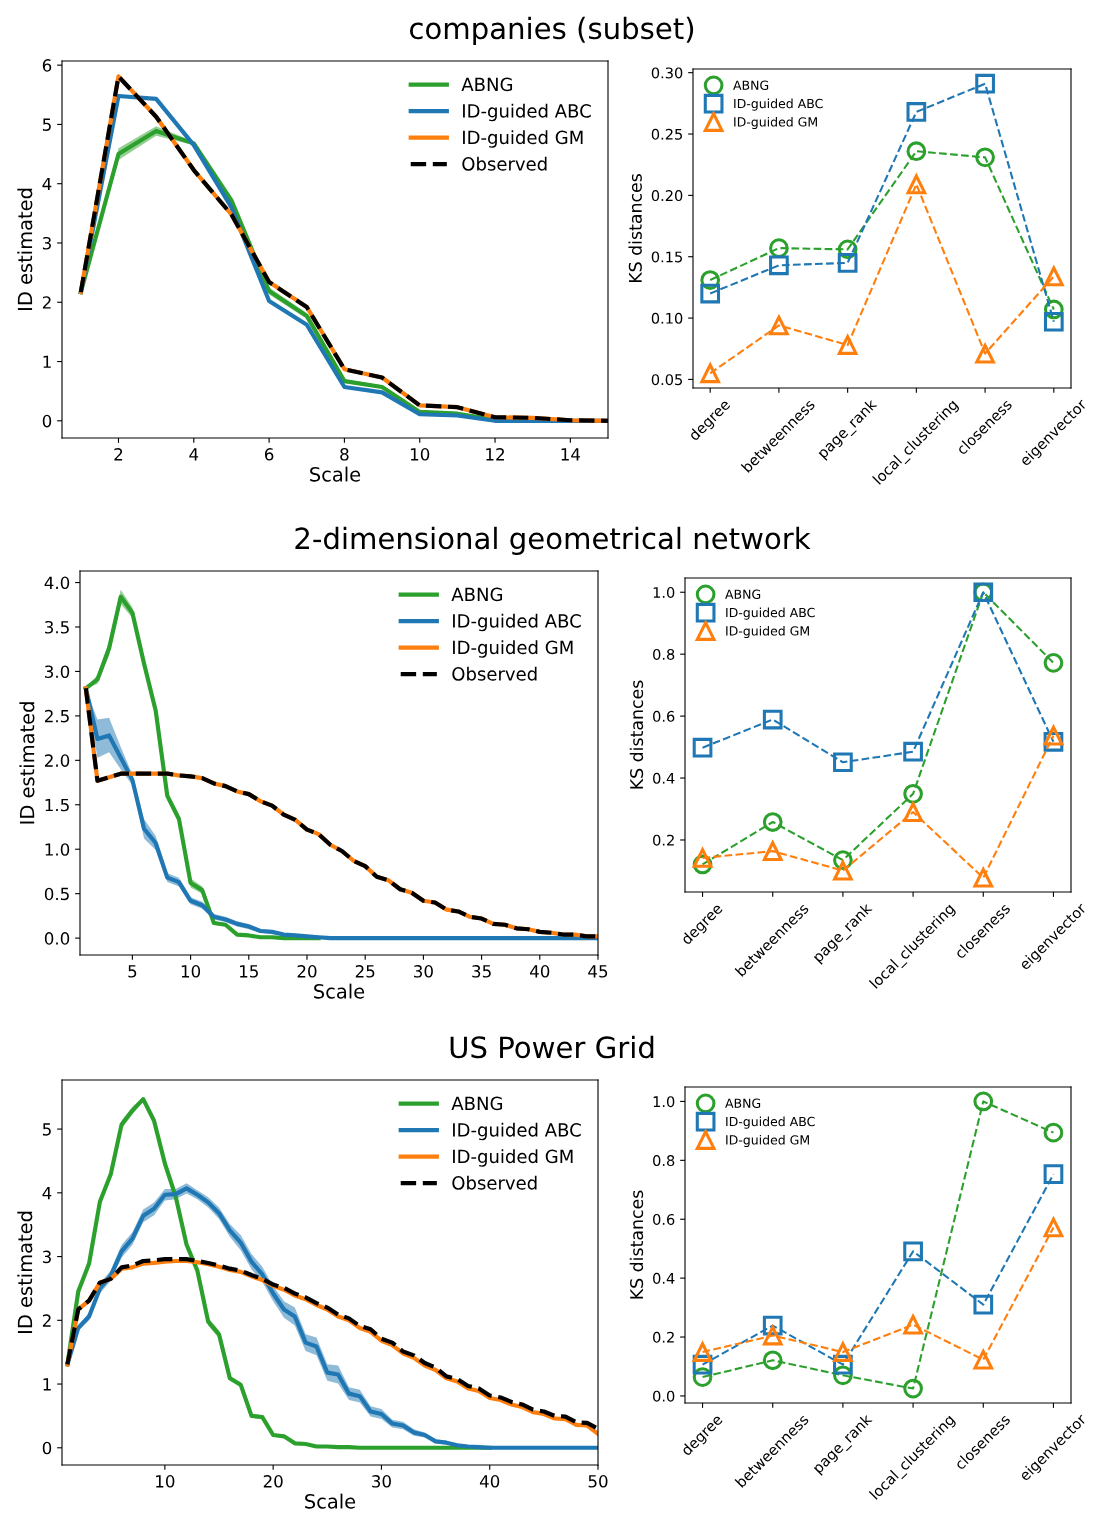 Image resolution: width=1104 pixels, height=1517 pixels. I want to click on x-tick-label: 6, so click(269, 454).